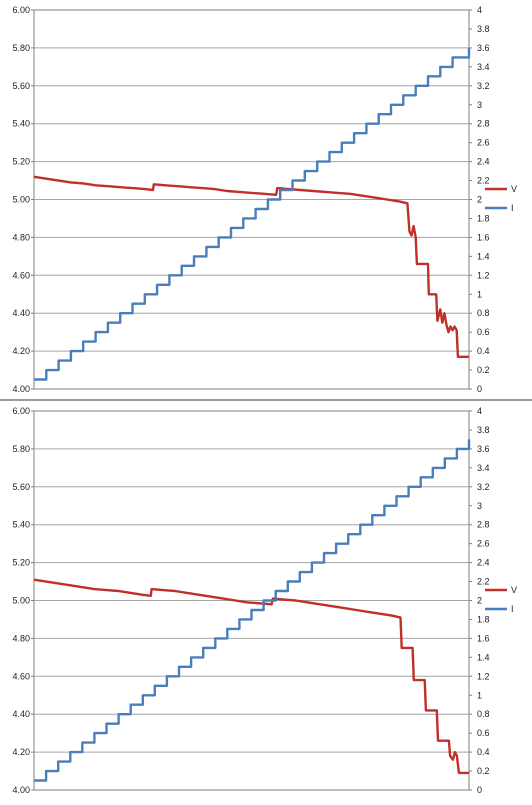 The width and height of the screenshot is (532, 805). Describe the element at coordinates (266, 400) in the screenshot. I see `panel-divider` at that location.